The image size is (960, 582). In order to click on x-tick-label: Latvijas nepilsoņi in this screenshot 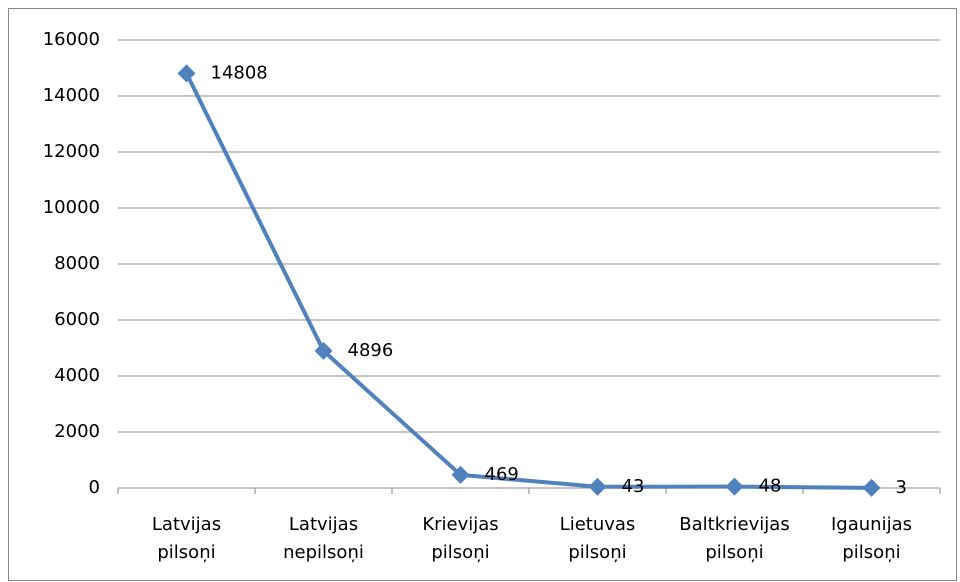, I will do `click(323, 538)`.